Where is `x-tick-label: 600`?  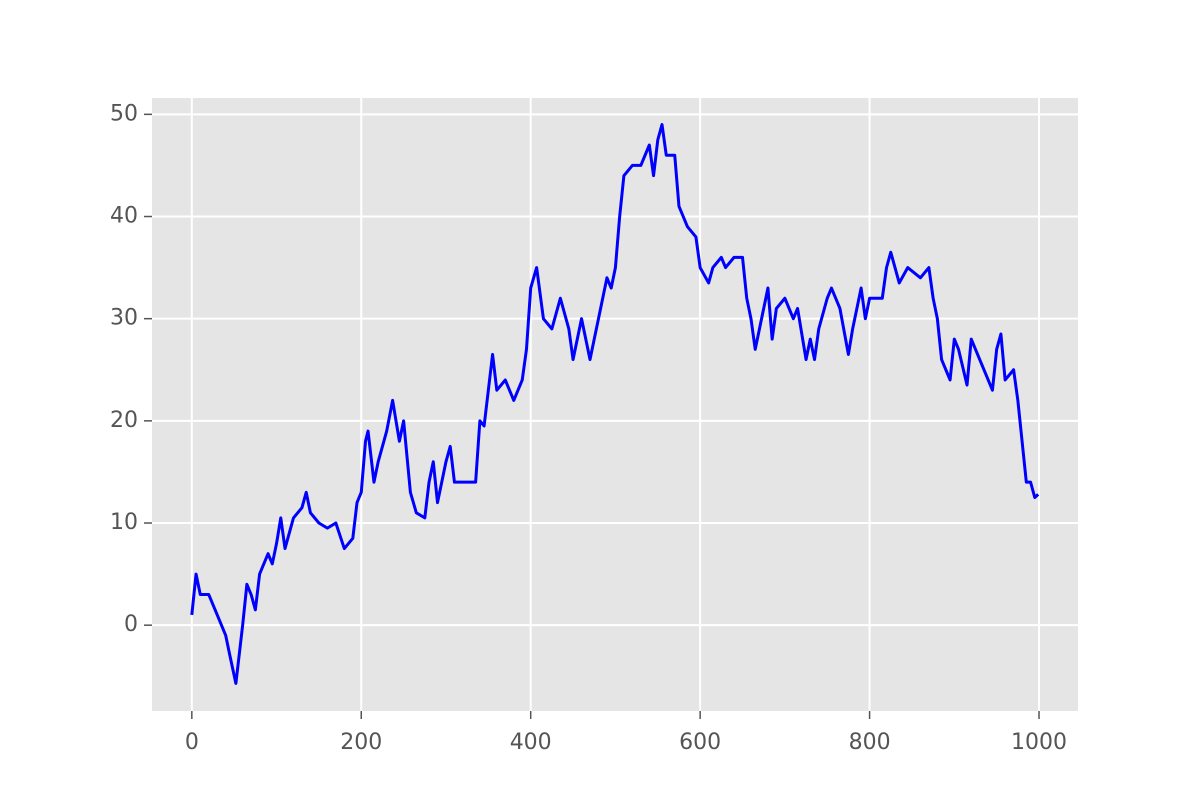
x-tick-label: 600 is located at coordinates (700, 742).